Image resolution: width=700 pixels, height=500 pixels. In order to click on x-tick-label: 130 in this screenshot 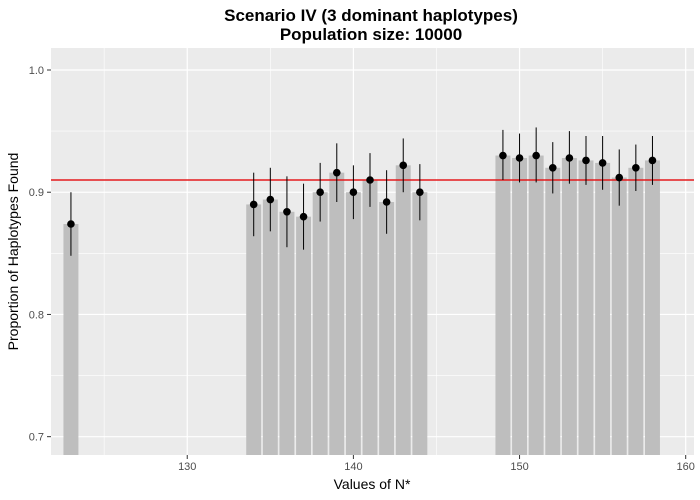, I will do `click(187, 467)`.